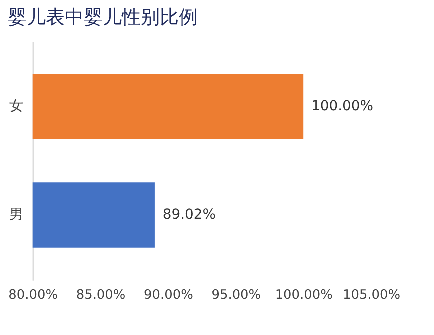 This screenshot has width=434, height=335. I want to click on x-tick-label: 80.00%, so click(33, 295).